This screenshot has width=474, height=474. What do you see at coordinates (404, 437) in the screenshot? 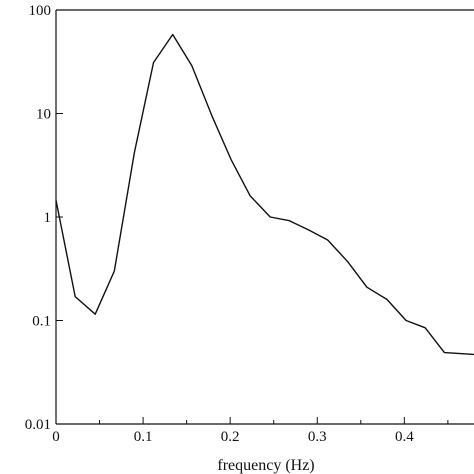
I see `x-tick-label: 0.4` at bounding box center [404, 437].